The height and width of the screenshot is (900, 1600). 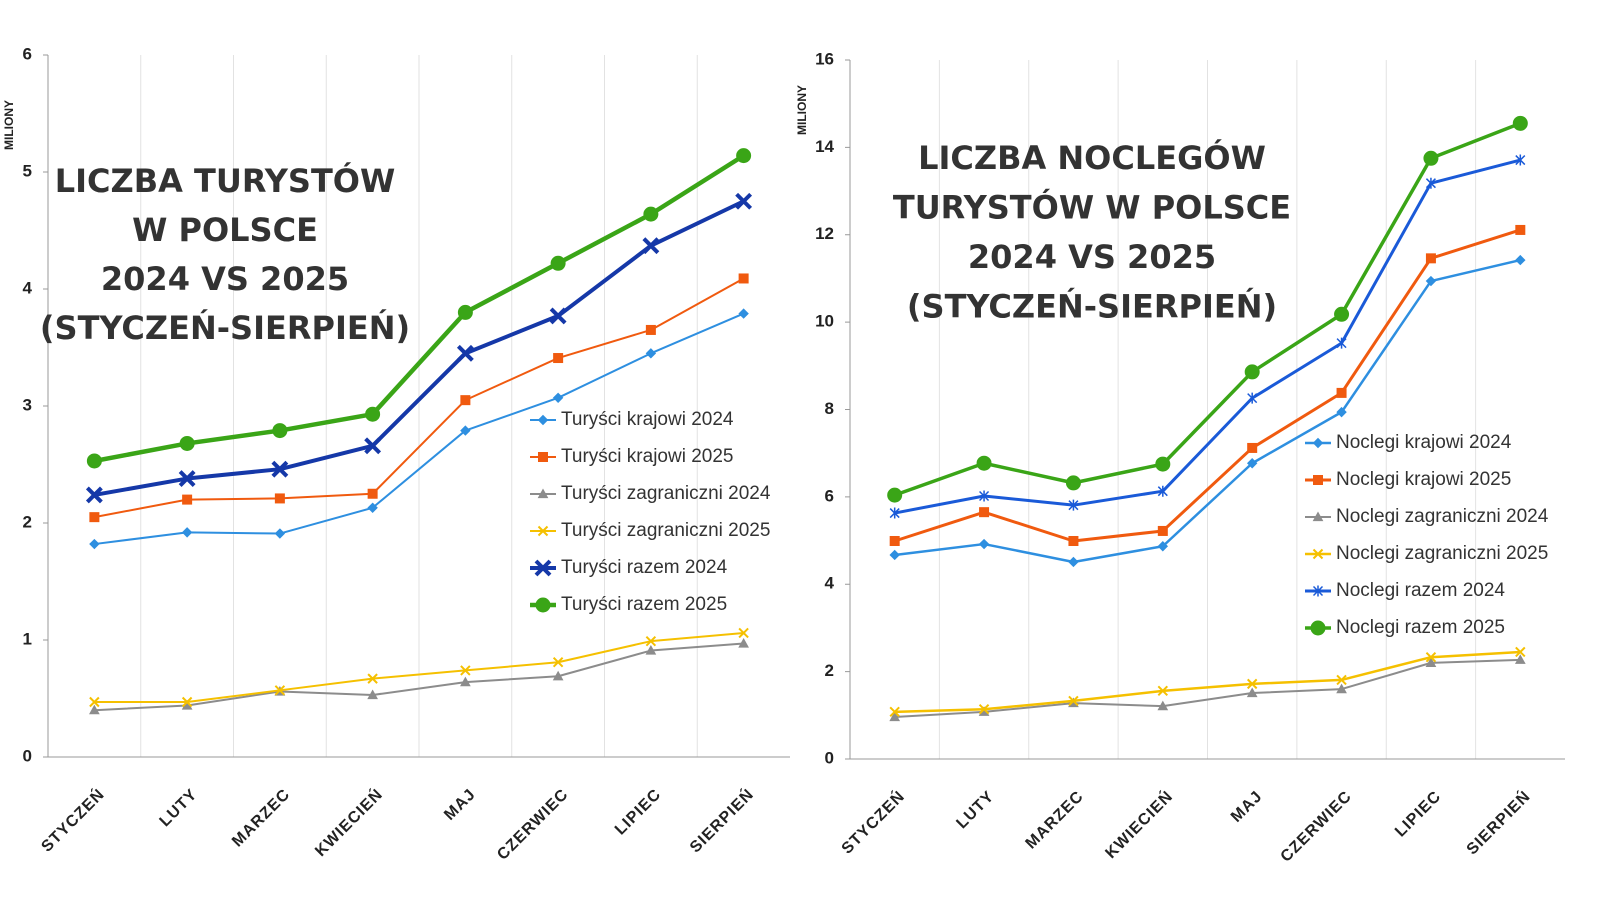 I want to click on y-tick-label: 2, so click(x=829, y=670).